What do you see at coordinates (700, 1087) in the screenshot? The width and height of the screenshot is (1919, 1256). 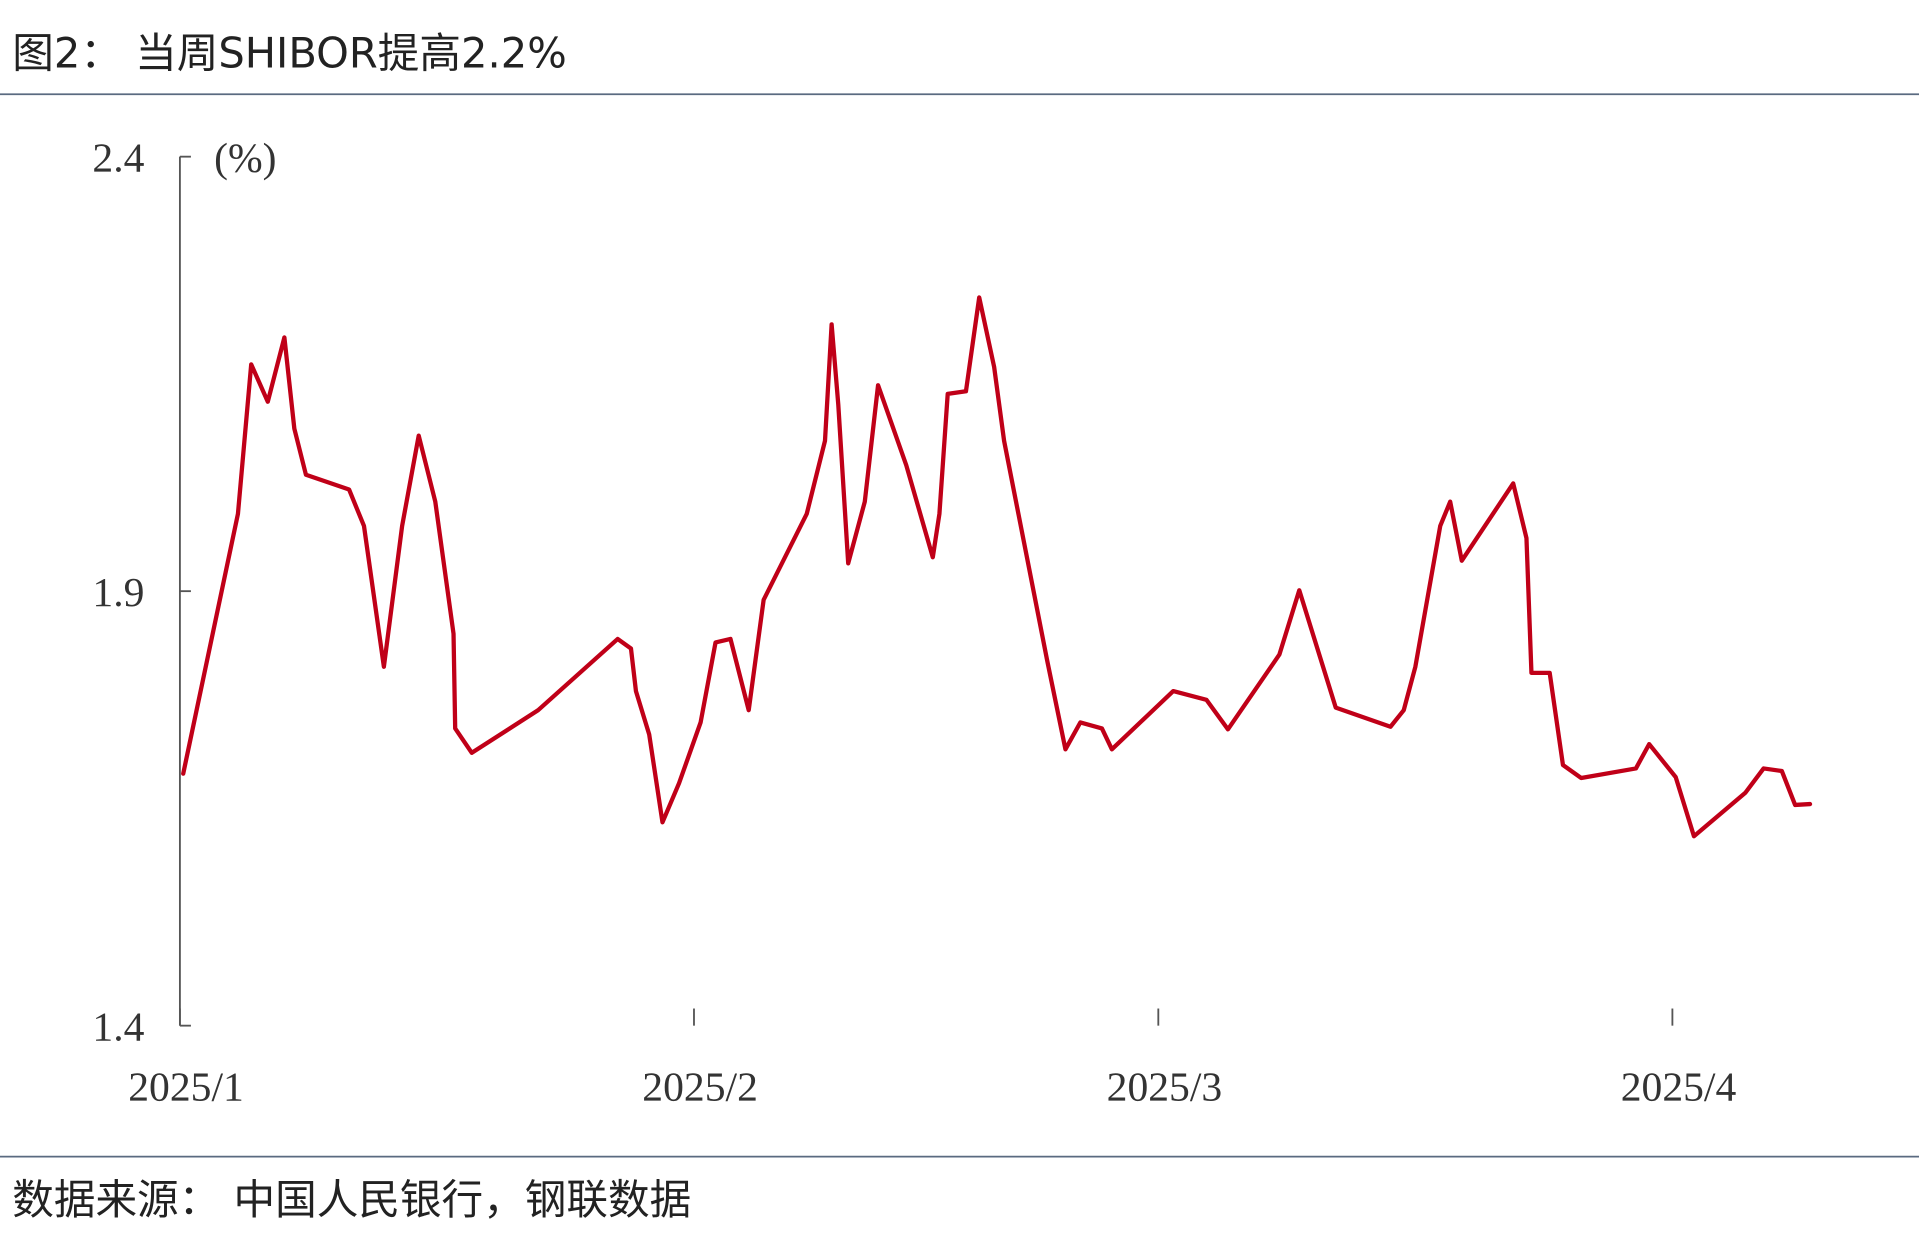 I see `x-tick-label: 2025/2` at bounding box center [700, 1087].